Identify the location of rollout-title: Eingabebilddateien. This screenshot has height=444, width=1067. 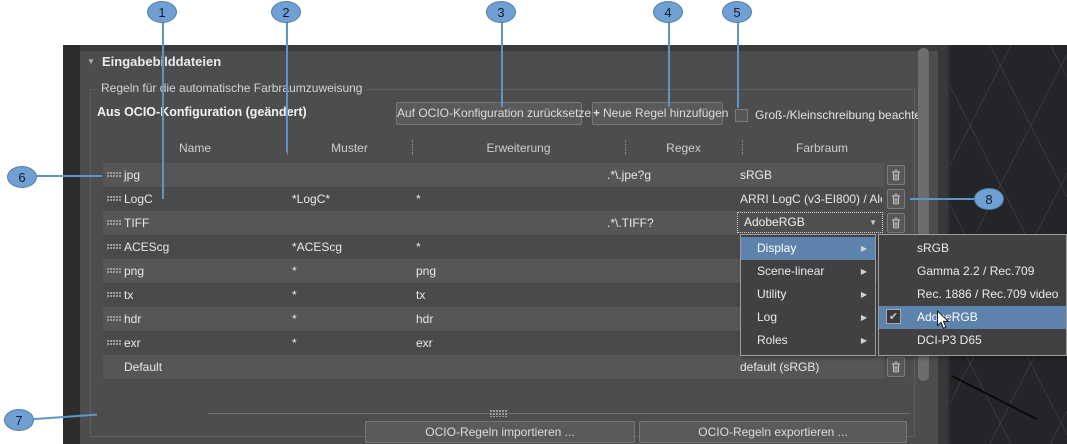
(161, 61).